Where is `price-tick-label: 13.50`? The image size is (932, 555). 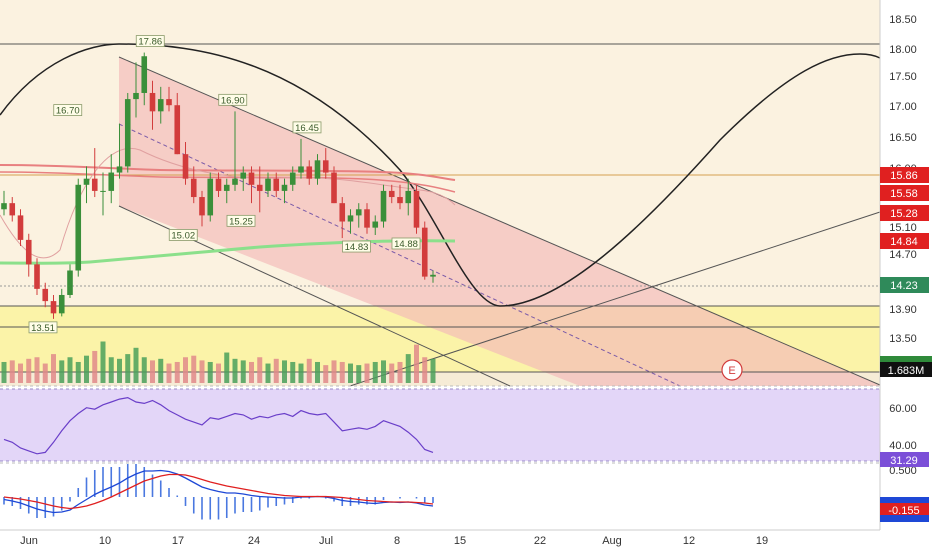
price-tick-label: 13.50 is located at coordinates (903, 339).